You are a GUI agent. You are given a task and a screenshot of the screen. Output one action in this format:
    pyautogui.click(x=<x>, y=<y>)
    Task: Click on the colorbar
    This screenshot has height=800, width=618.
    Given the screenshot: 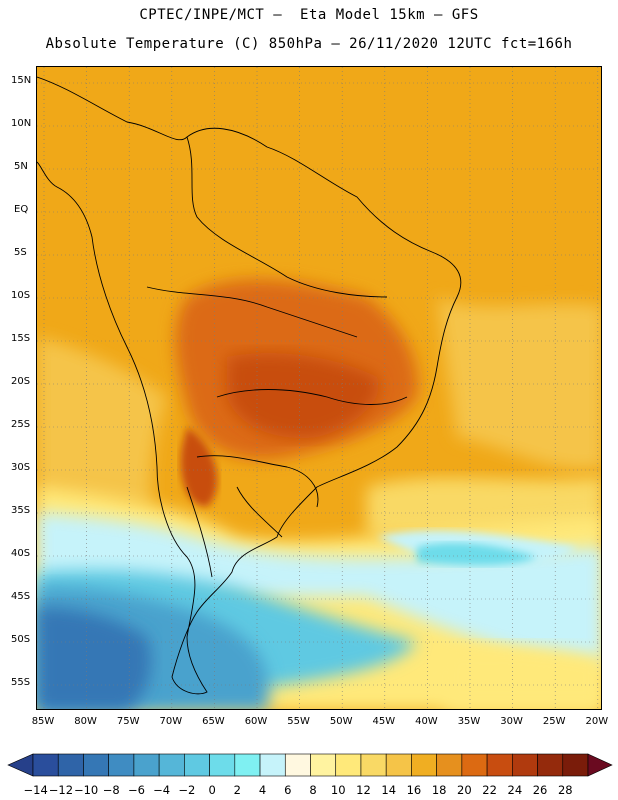 What is the action you would take?
    pyautogui.click(x=310, y=765)
    